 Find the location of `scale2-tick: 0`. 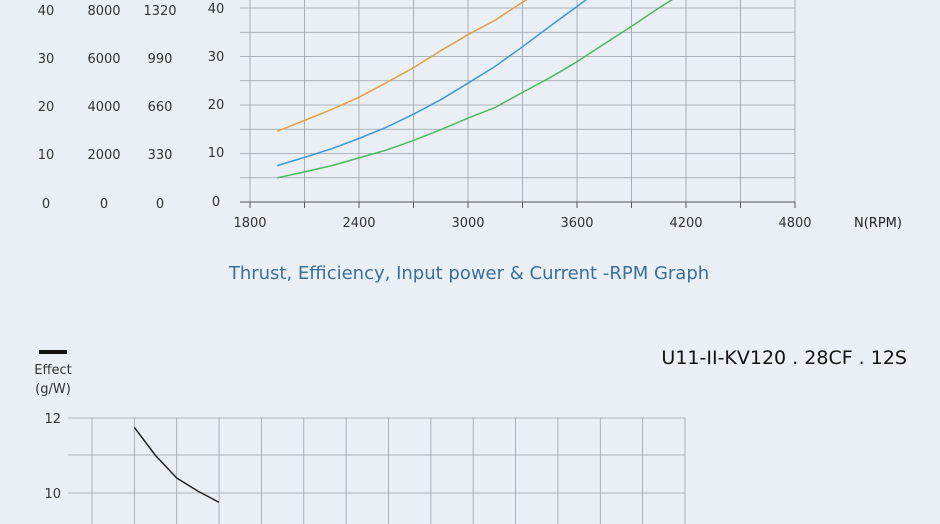

scale2-tick: 0 is located at coordinates (104, 204).